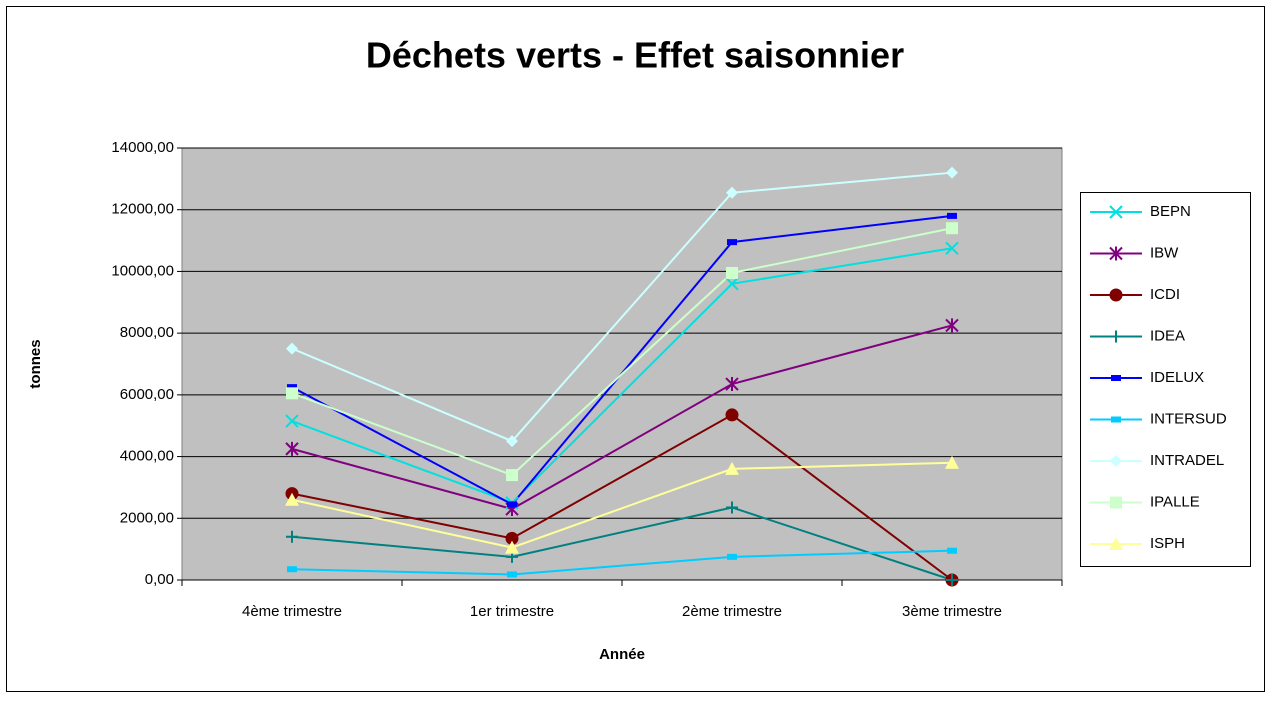  I want to click on legend-label: BEPN, so click(1170, 211).